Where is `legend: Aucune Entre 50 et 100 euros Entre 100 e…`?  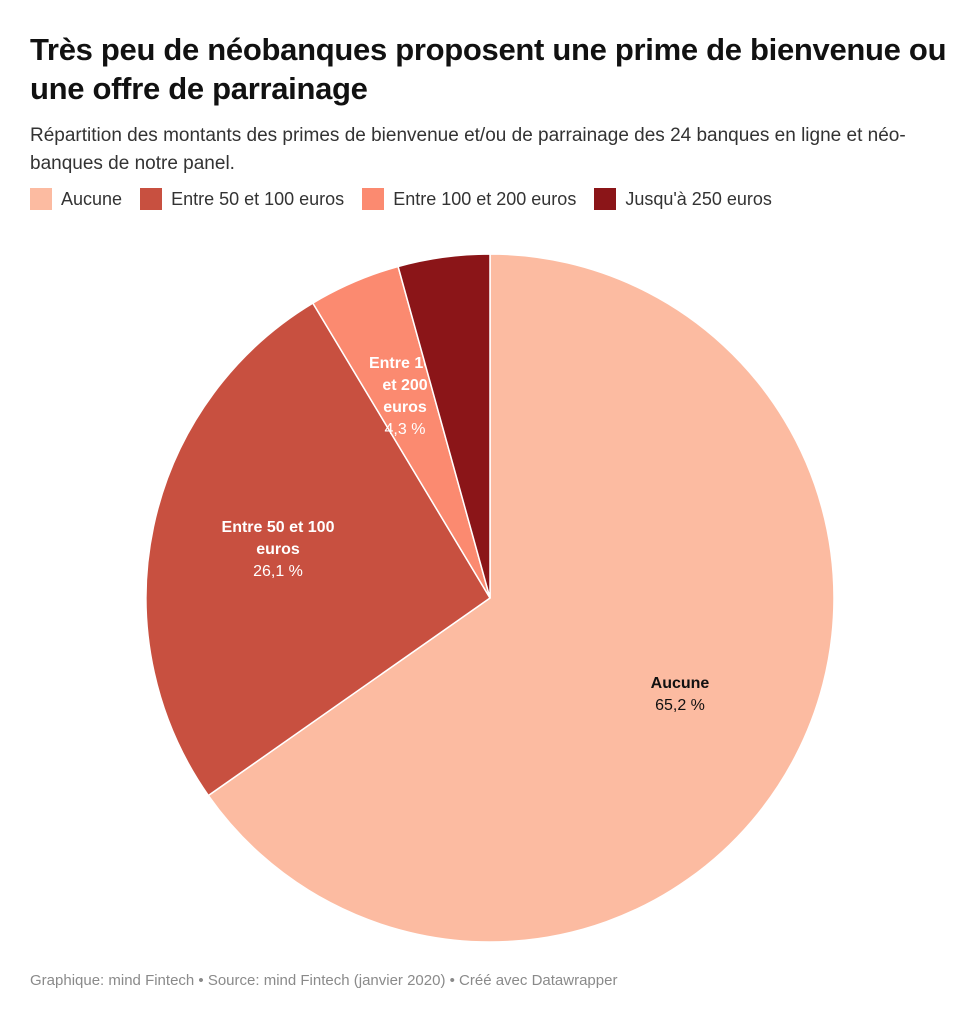 legend: Aucune Entre 50 et 100 euros Entre 100 e… is located at coordinates (410, 199).